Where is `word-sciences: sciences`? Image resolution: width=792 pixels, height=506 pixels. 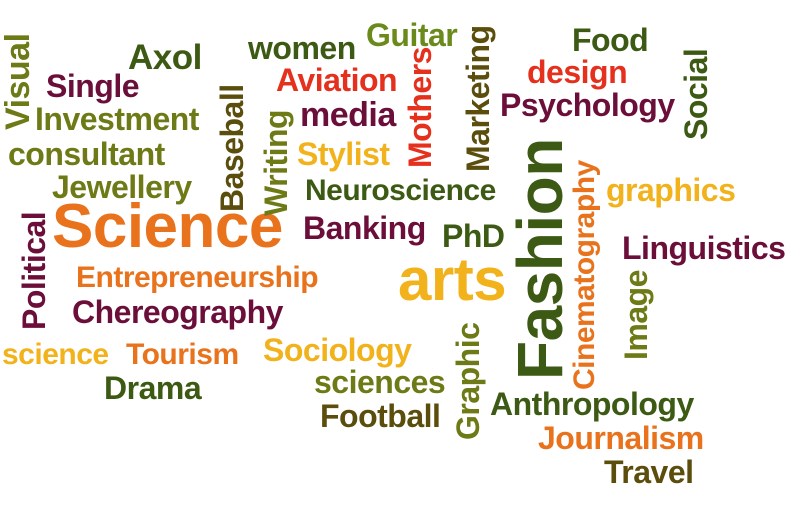 word-sciences: sciences is located at coordinates (380, 382).